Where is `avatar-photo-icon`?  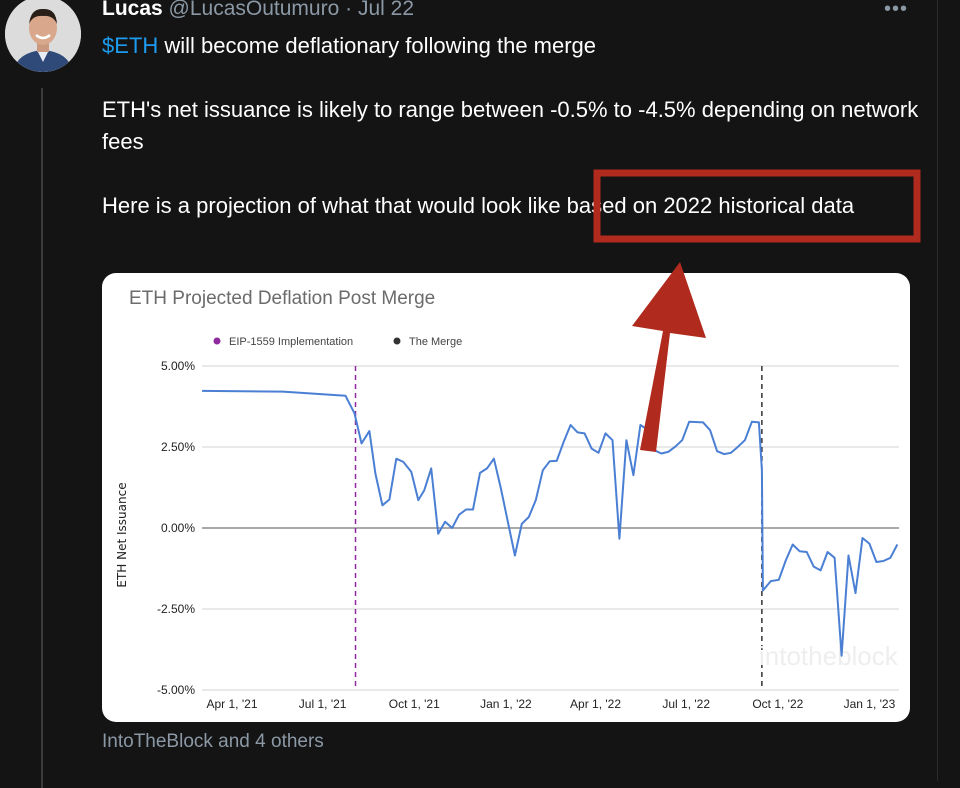 avatar-photo-icon is located at coordinates (43, 36).